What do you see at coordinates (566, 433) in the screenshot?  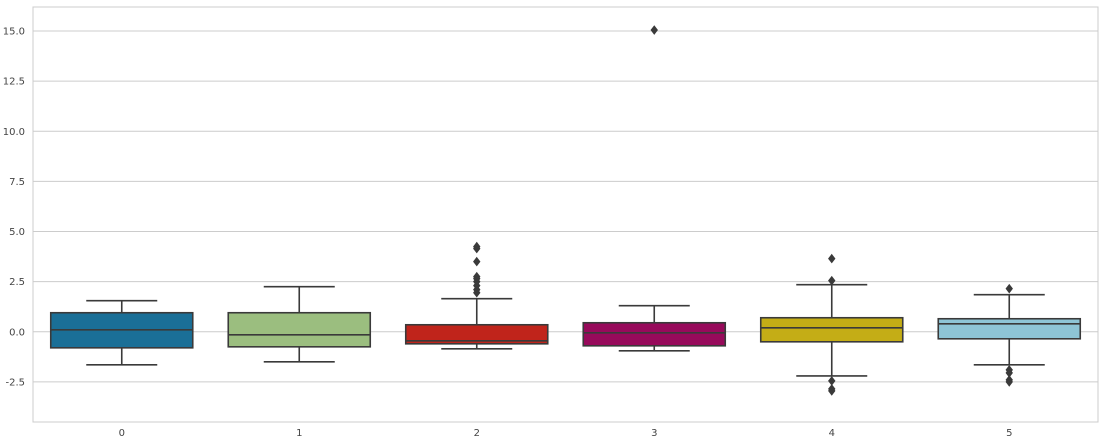 I see `x-tick-labels: 0 1 2 3 4 5` at bounding box center [566, 433].